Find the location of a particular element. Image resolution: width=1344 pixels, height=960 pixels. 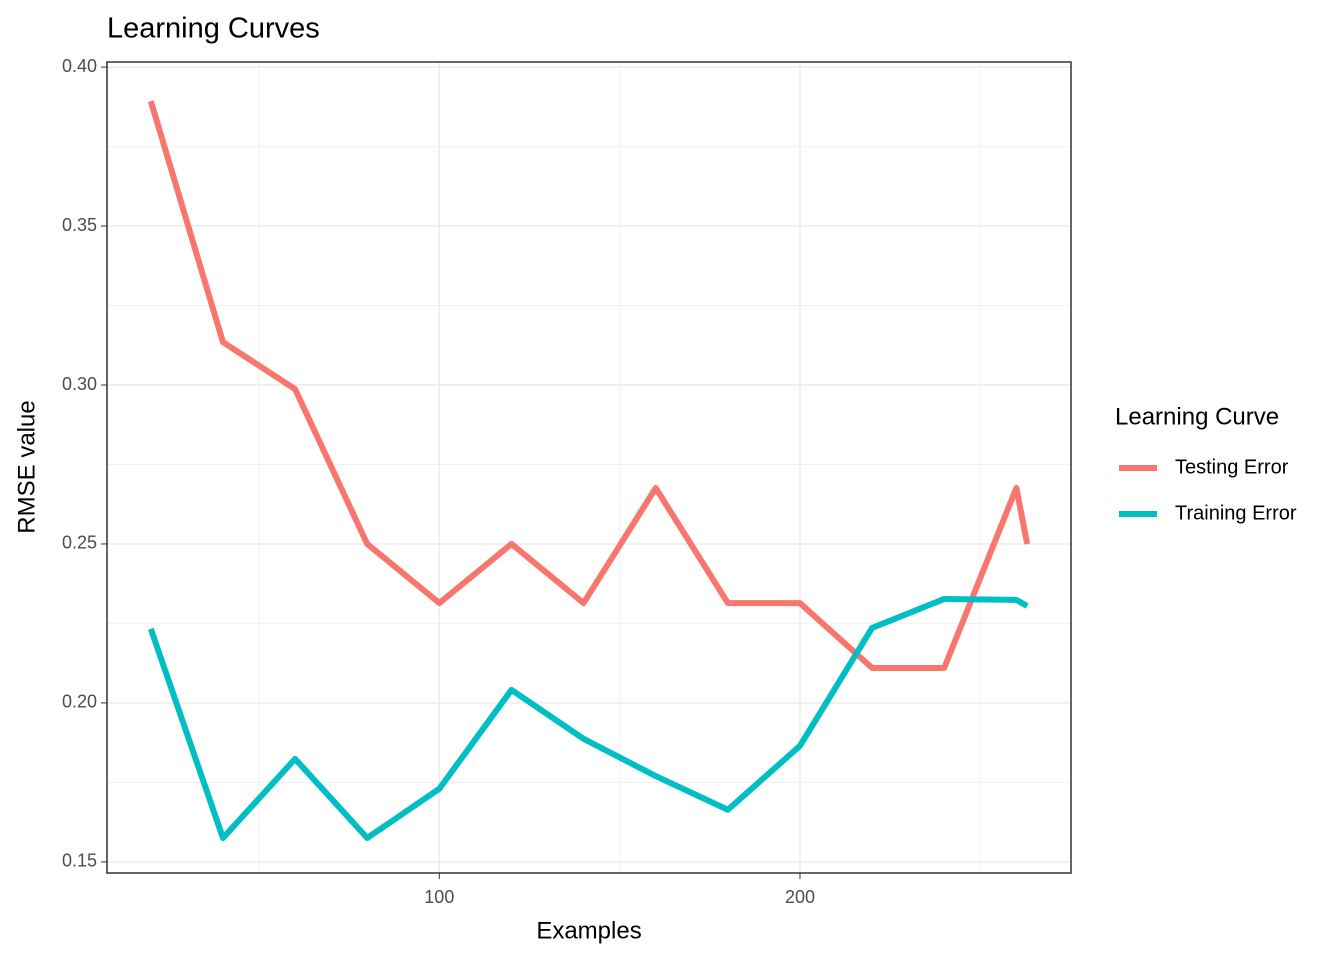

y-axis-title: RMSE value is located at coordinates (26, 466).